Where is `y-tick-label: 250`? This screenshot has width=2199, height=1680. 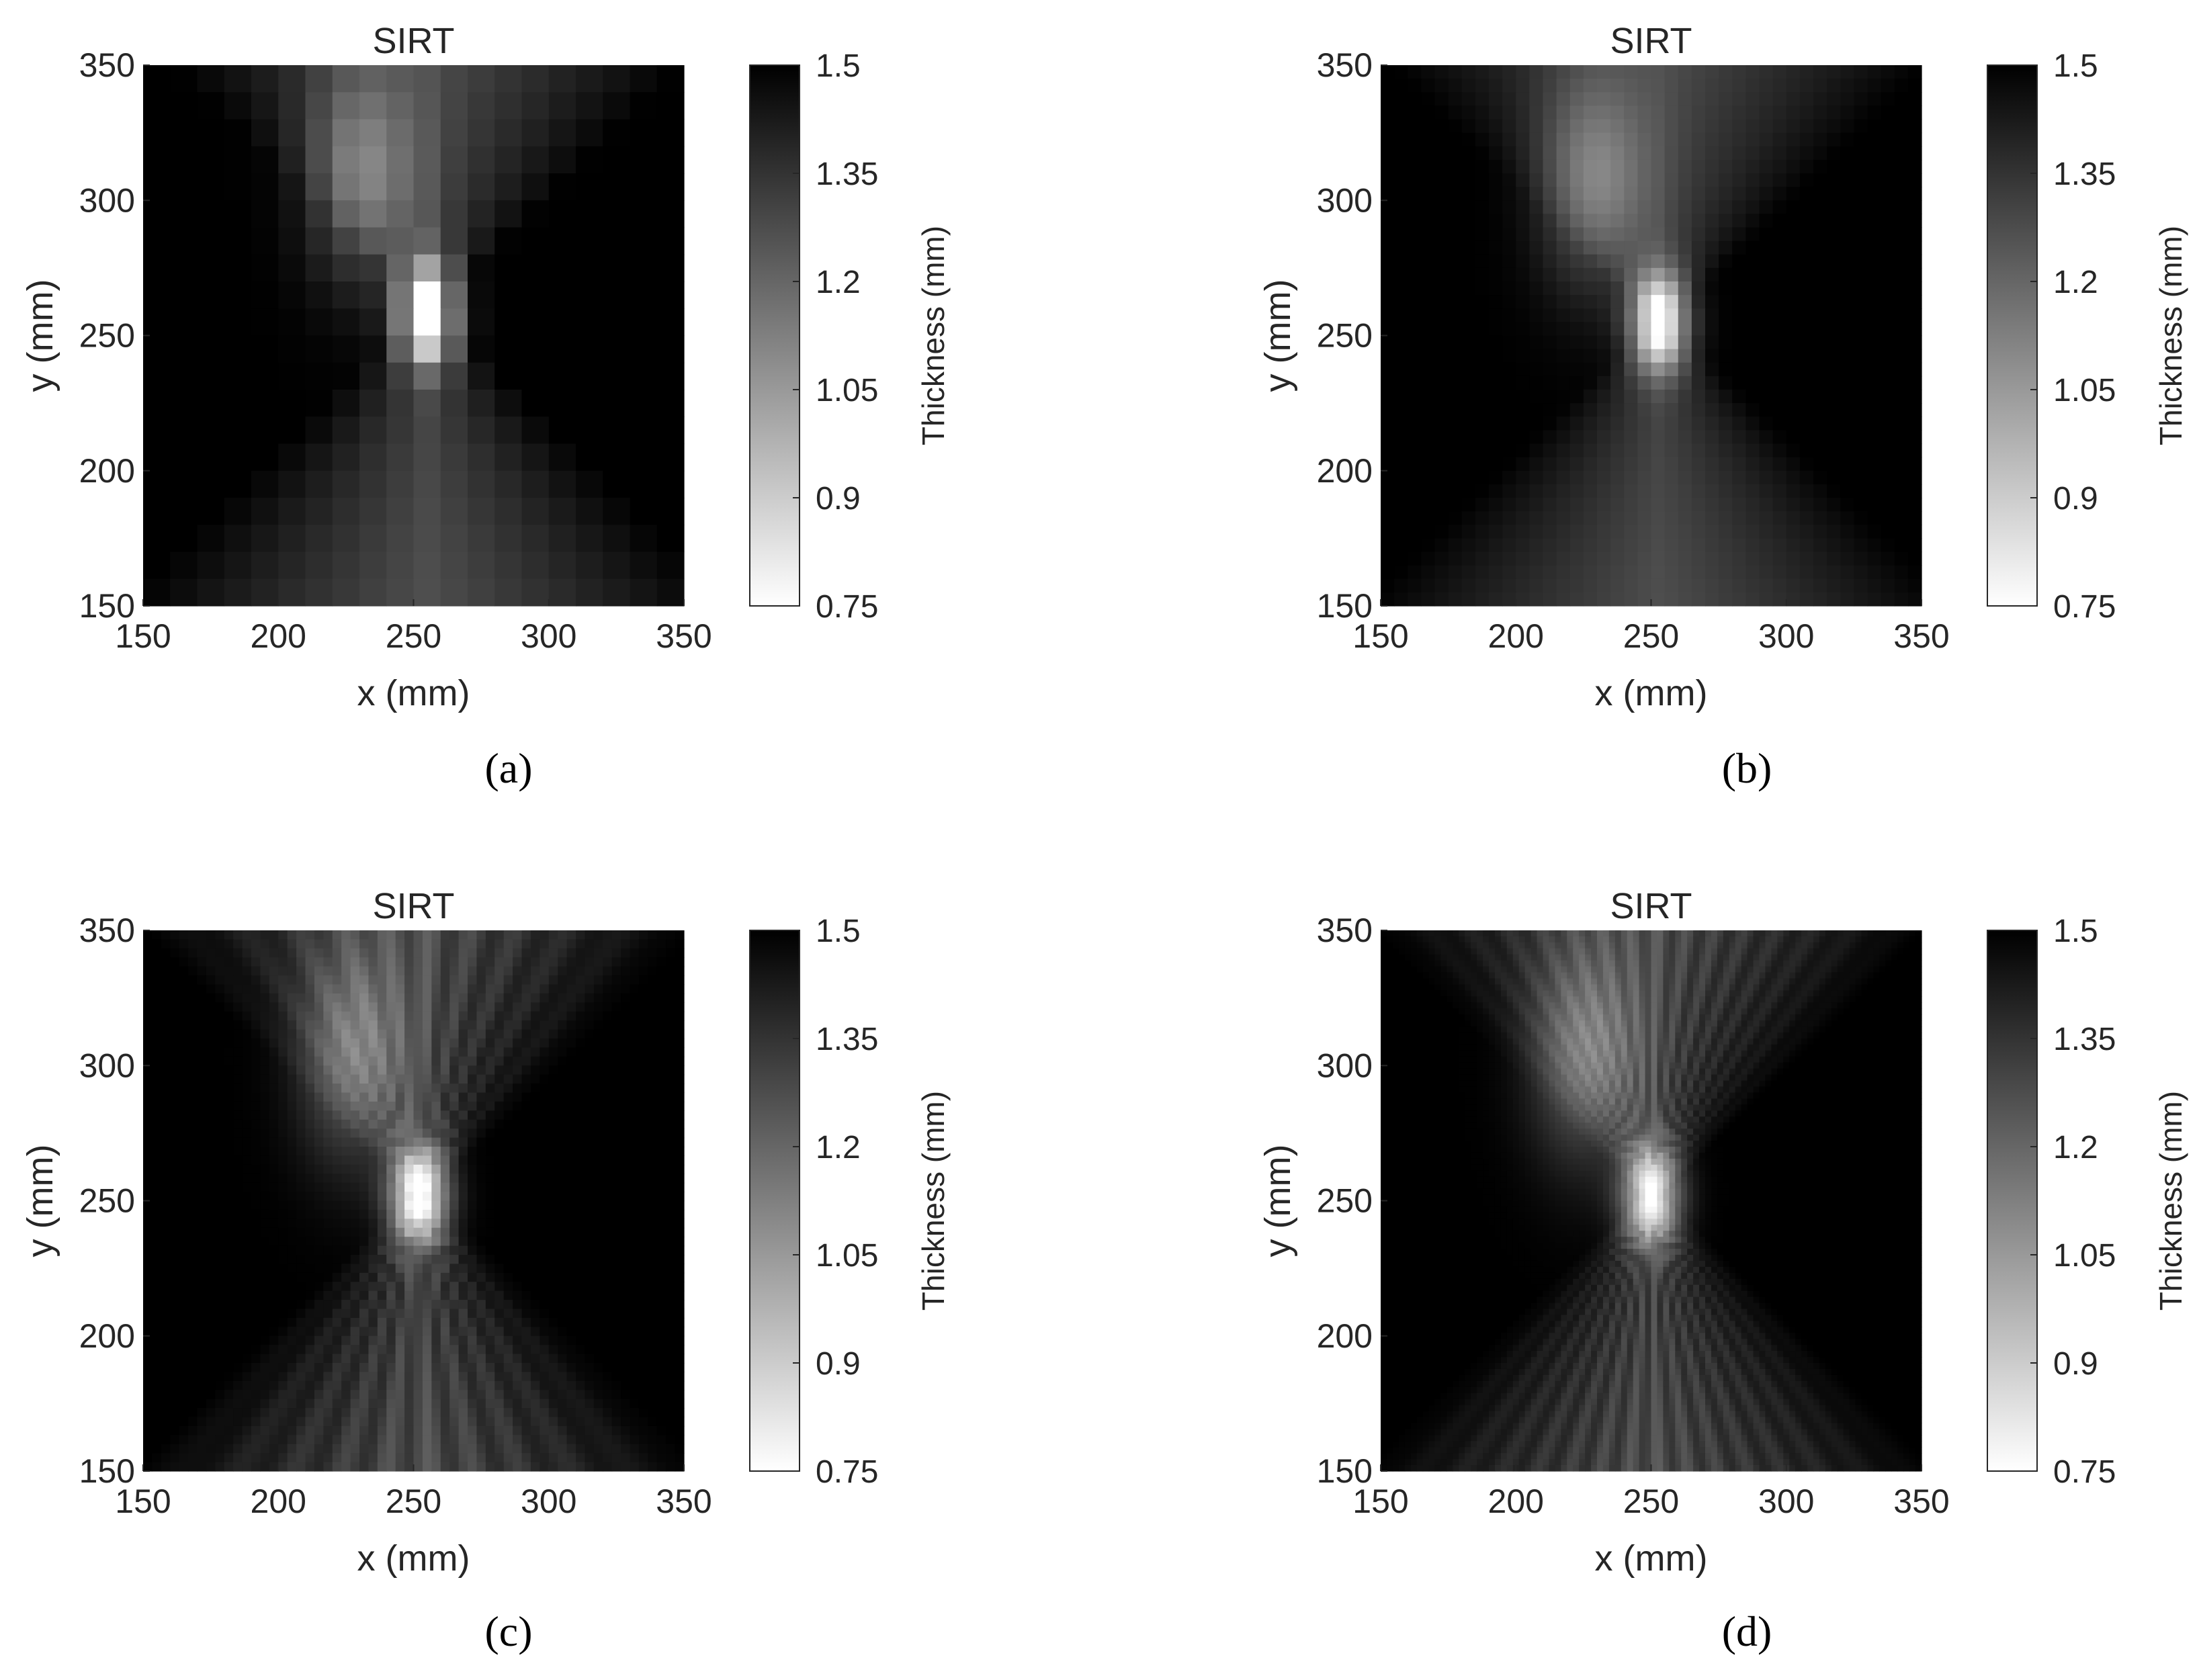
y-tick-label: 250 is located at coordinates (107, 336).